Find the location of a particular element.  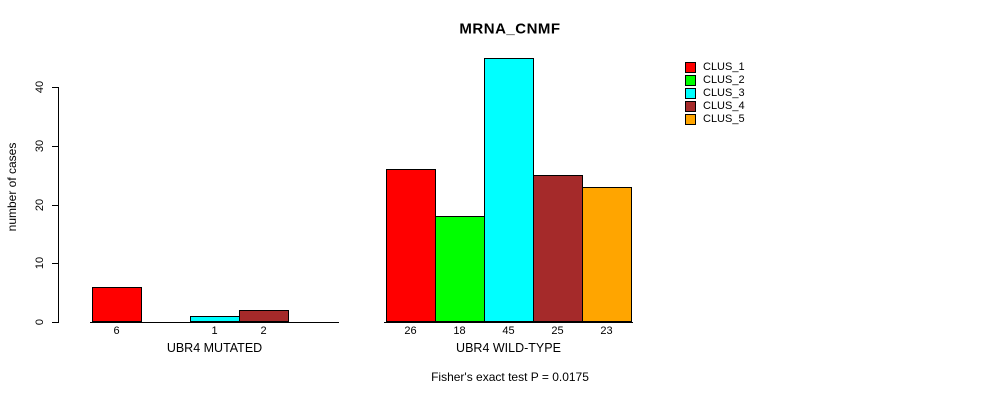

legend-item: CLUS_4 is located at coordinates (715, 106).